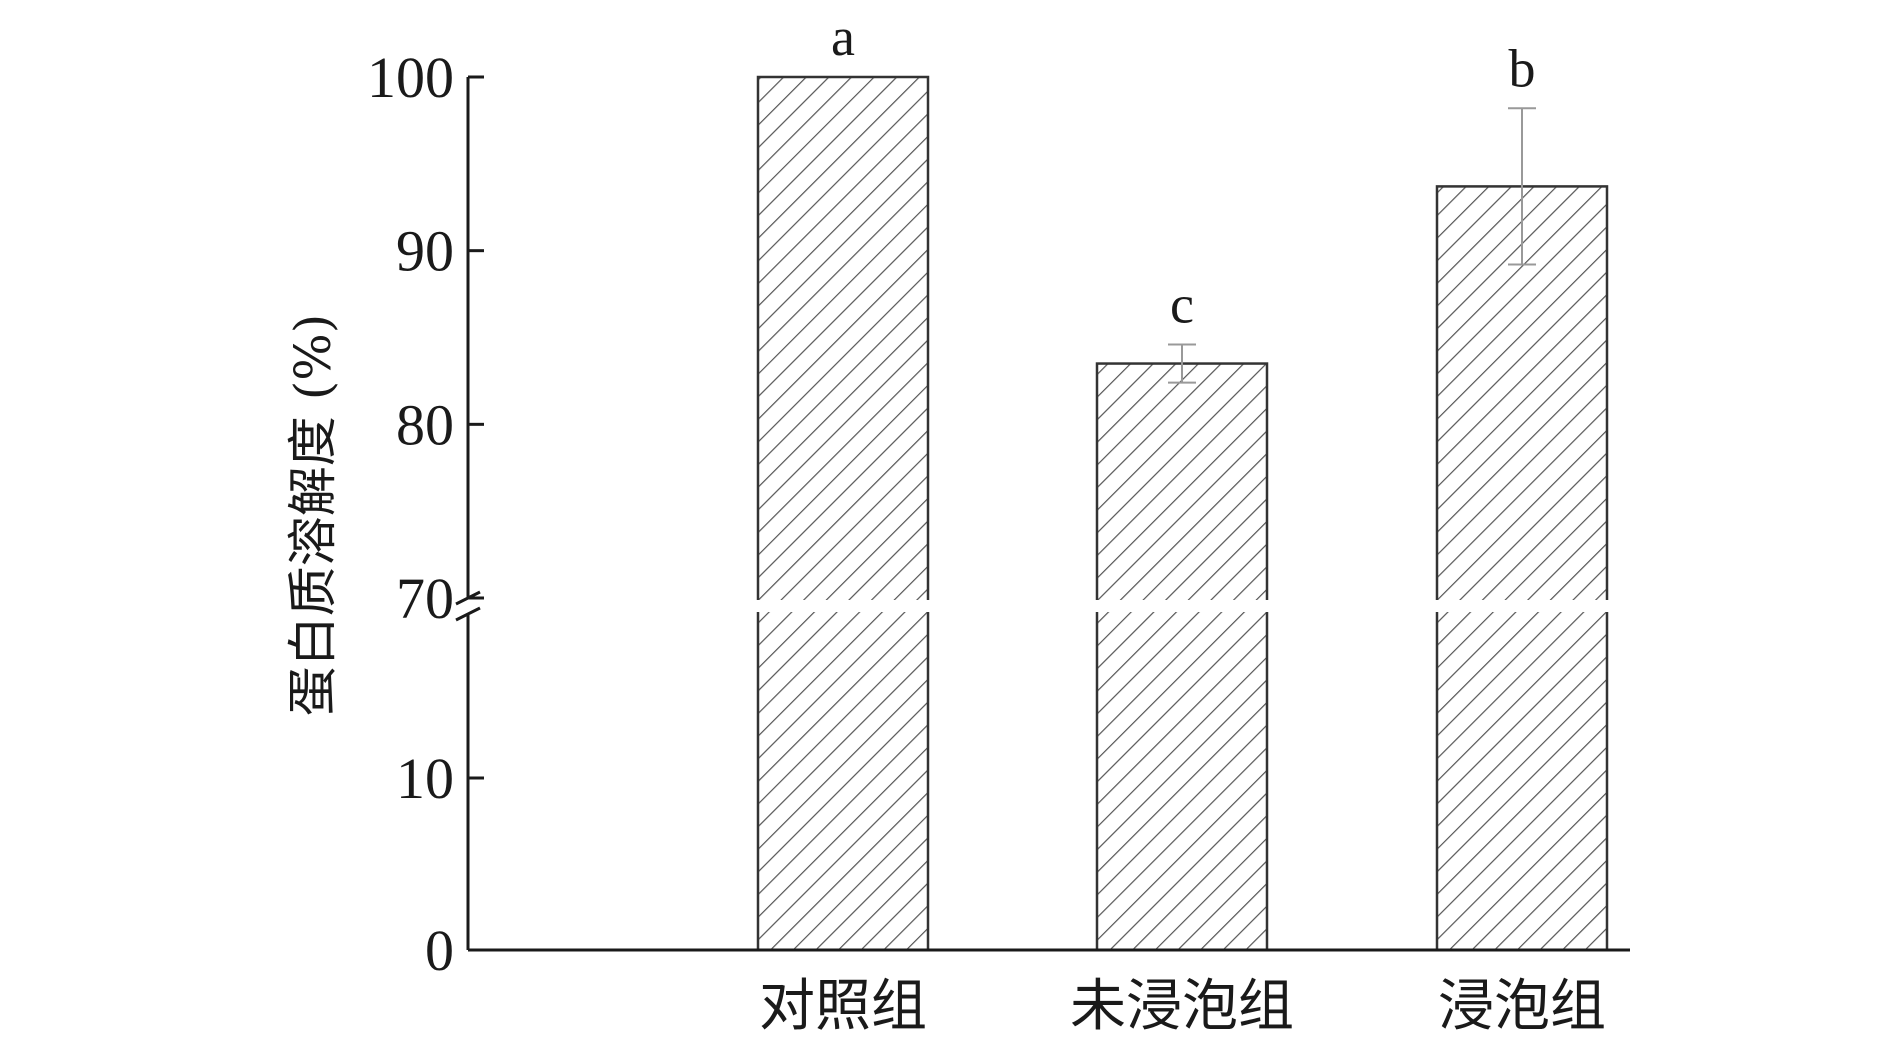 Image resolution: width=1890 pixels, height=1045 pixels. Describe the element at coordinates (439, 950) in the screenshot. I see `y-tick-label: 0` at that location.